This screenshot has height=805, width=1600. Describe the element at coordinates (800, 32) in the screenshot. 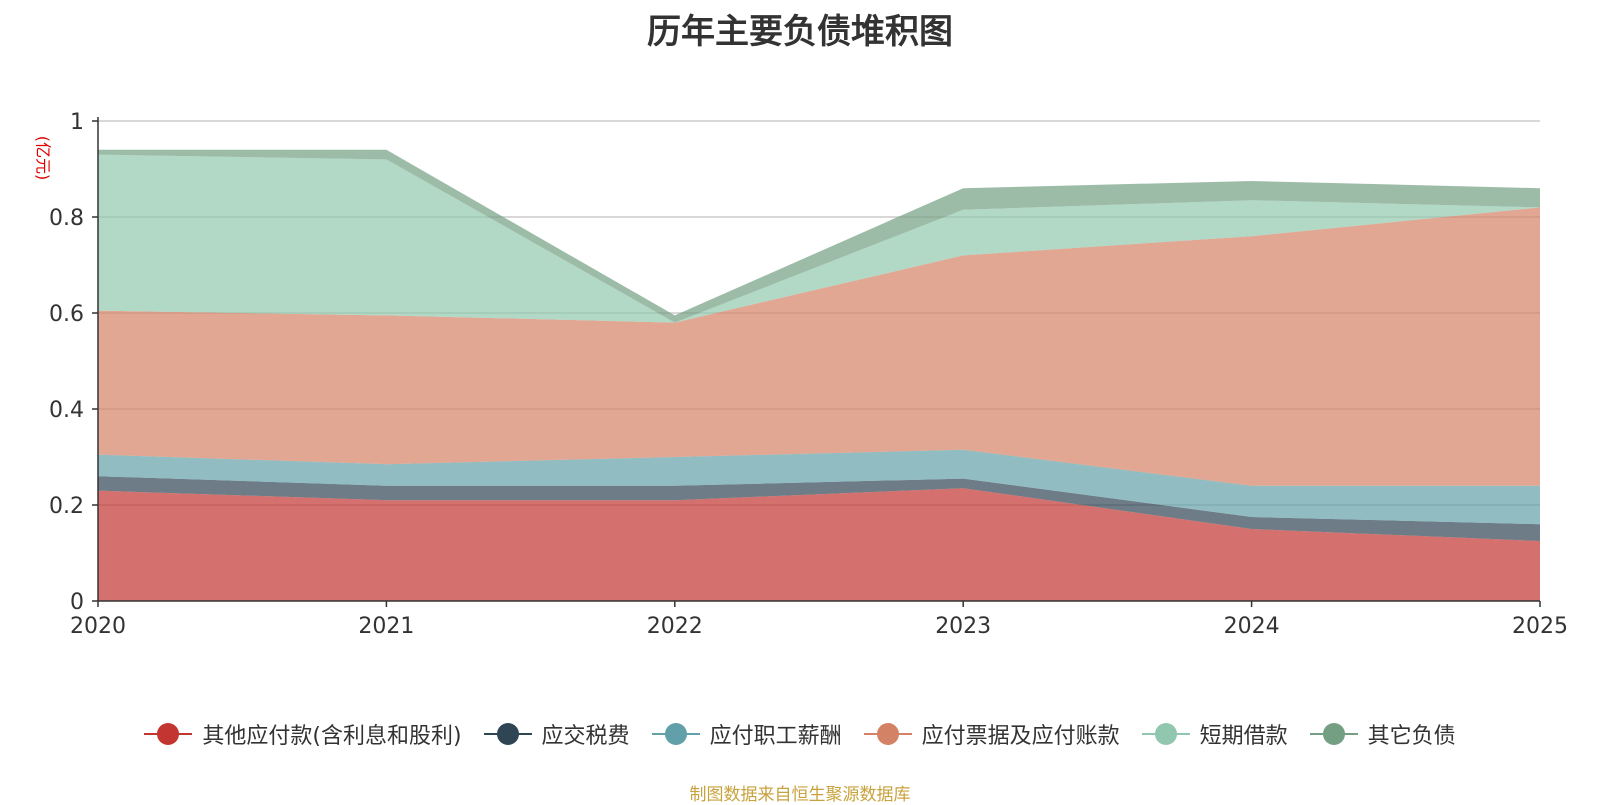

I see `chart-title: 历年主要负债堆积图` at that location.